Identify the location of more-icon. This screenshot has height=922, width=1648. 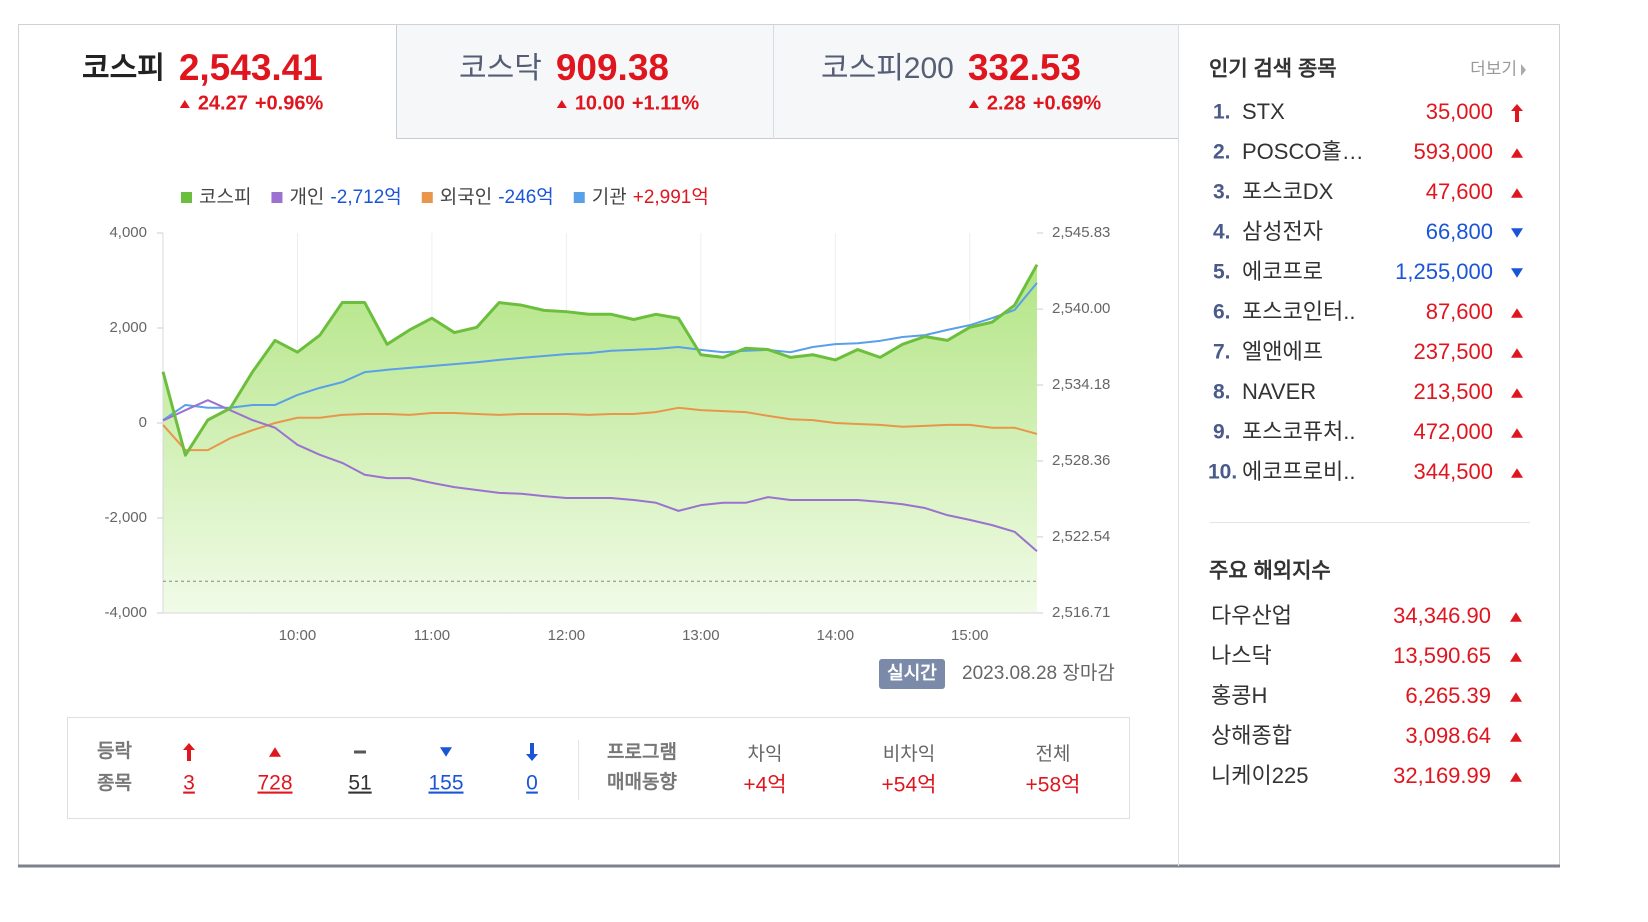
(1523, 70).